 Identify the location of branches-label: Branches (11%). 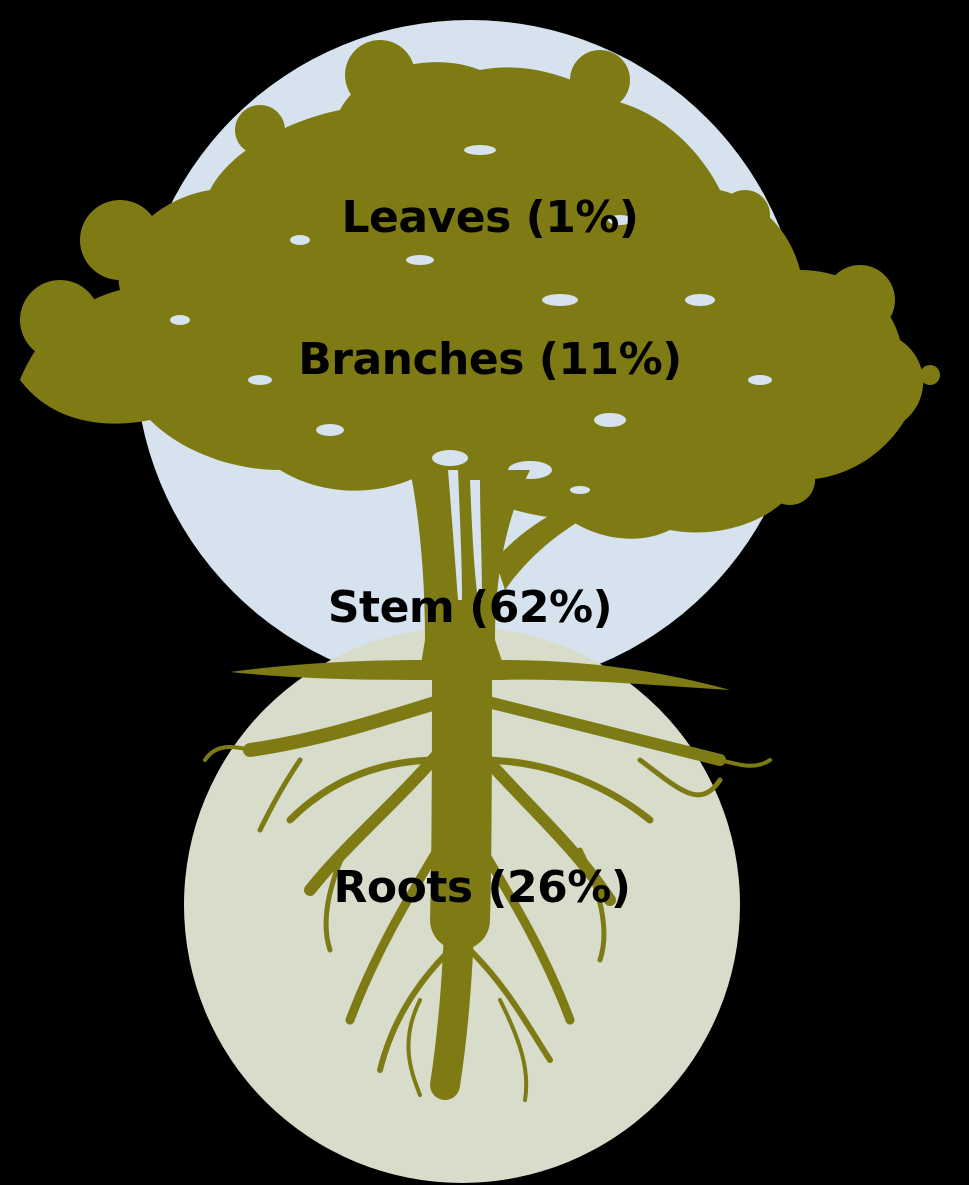
(490, 359).